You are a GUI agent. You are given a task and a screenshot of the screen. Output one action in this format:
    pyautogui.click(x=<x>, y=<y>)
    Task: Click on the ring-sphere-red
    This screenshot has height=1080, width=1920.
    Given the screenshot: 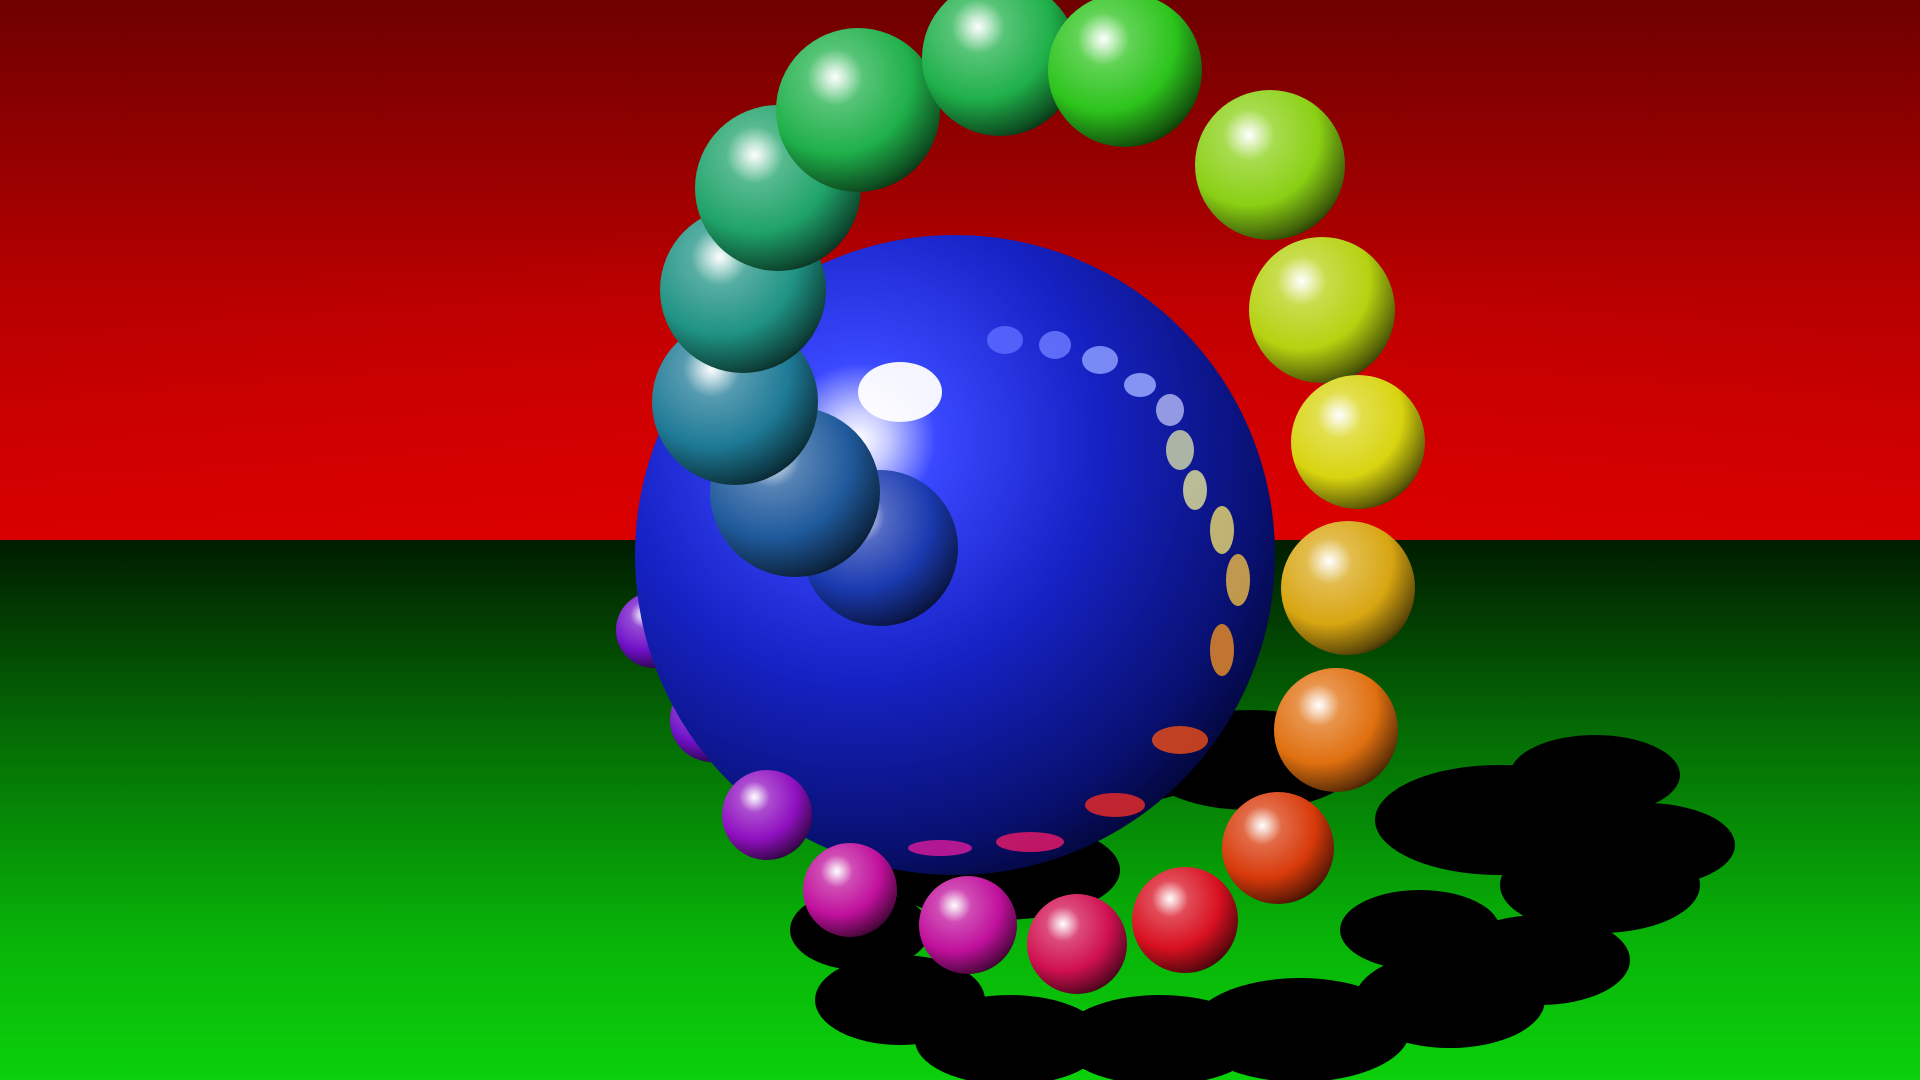 What is the action you would take?
    pyautogui.click(x=1185, y=920)
    